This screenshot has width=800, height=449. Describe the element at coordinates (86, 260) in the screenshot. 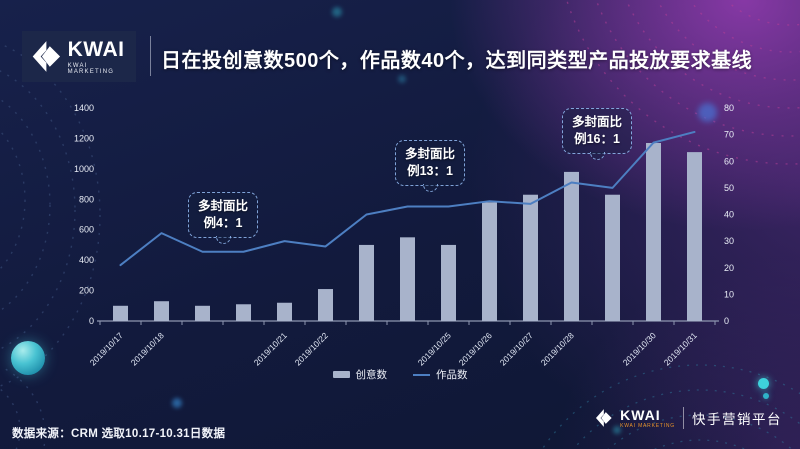

I see `axis-tick-label: 400` at that location.